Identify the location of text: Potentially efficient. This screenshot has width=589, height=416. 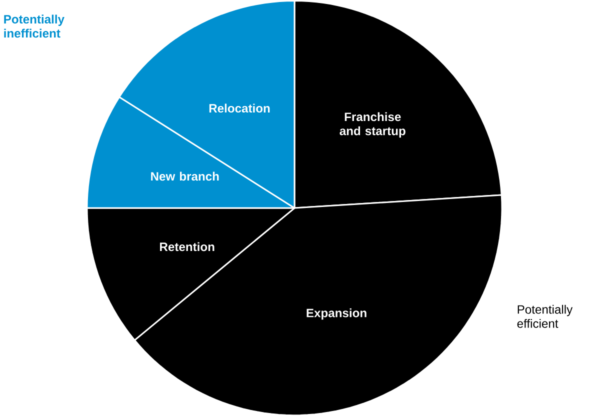
(545, 316).